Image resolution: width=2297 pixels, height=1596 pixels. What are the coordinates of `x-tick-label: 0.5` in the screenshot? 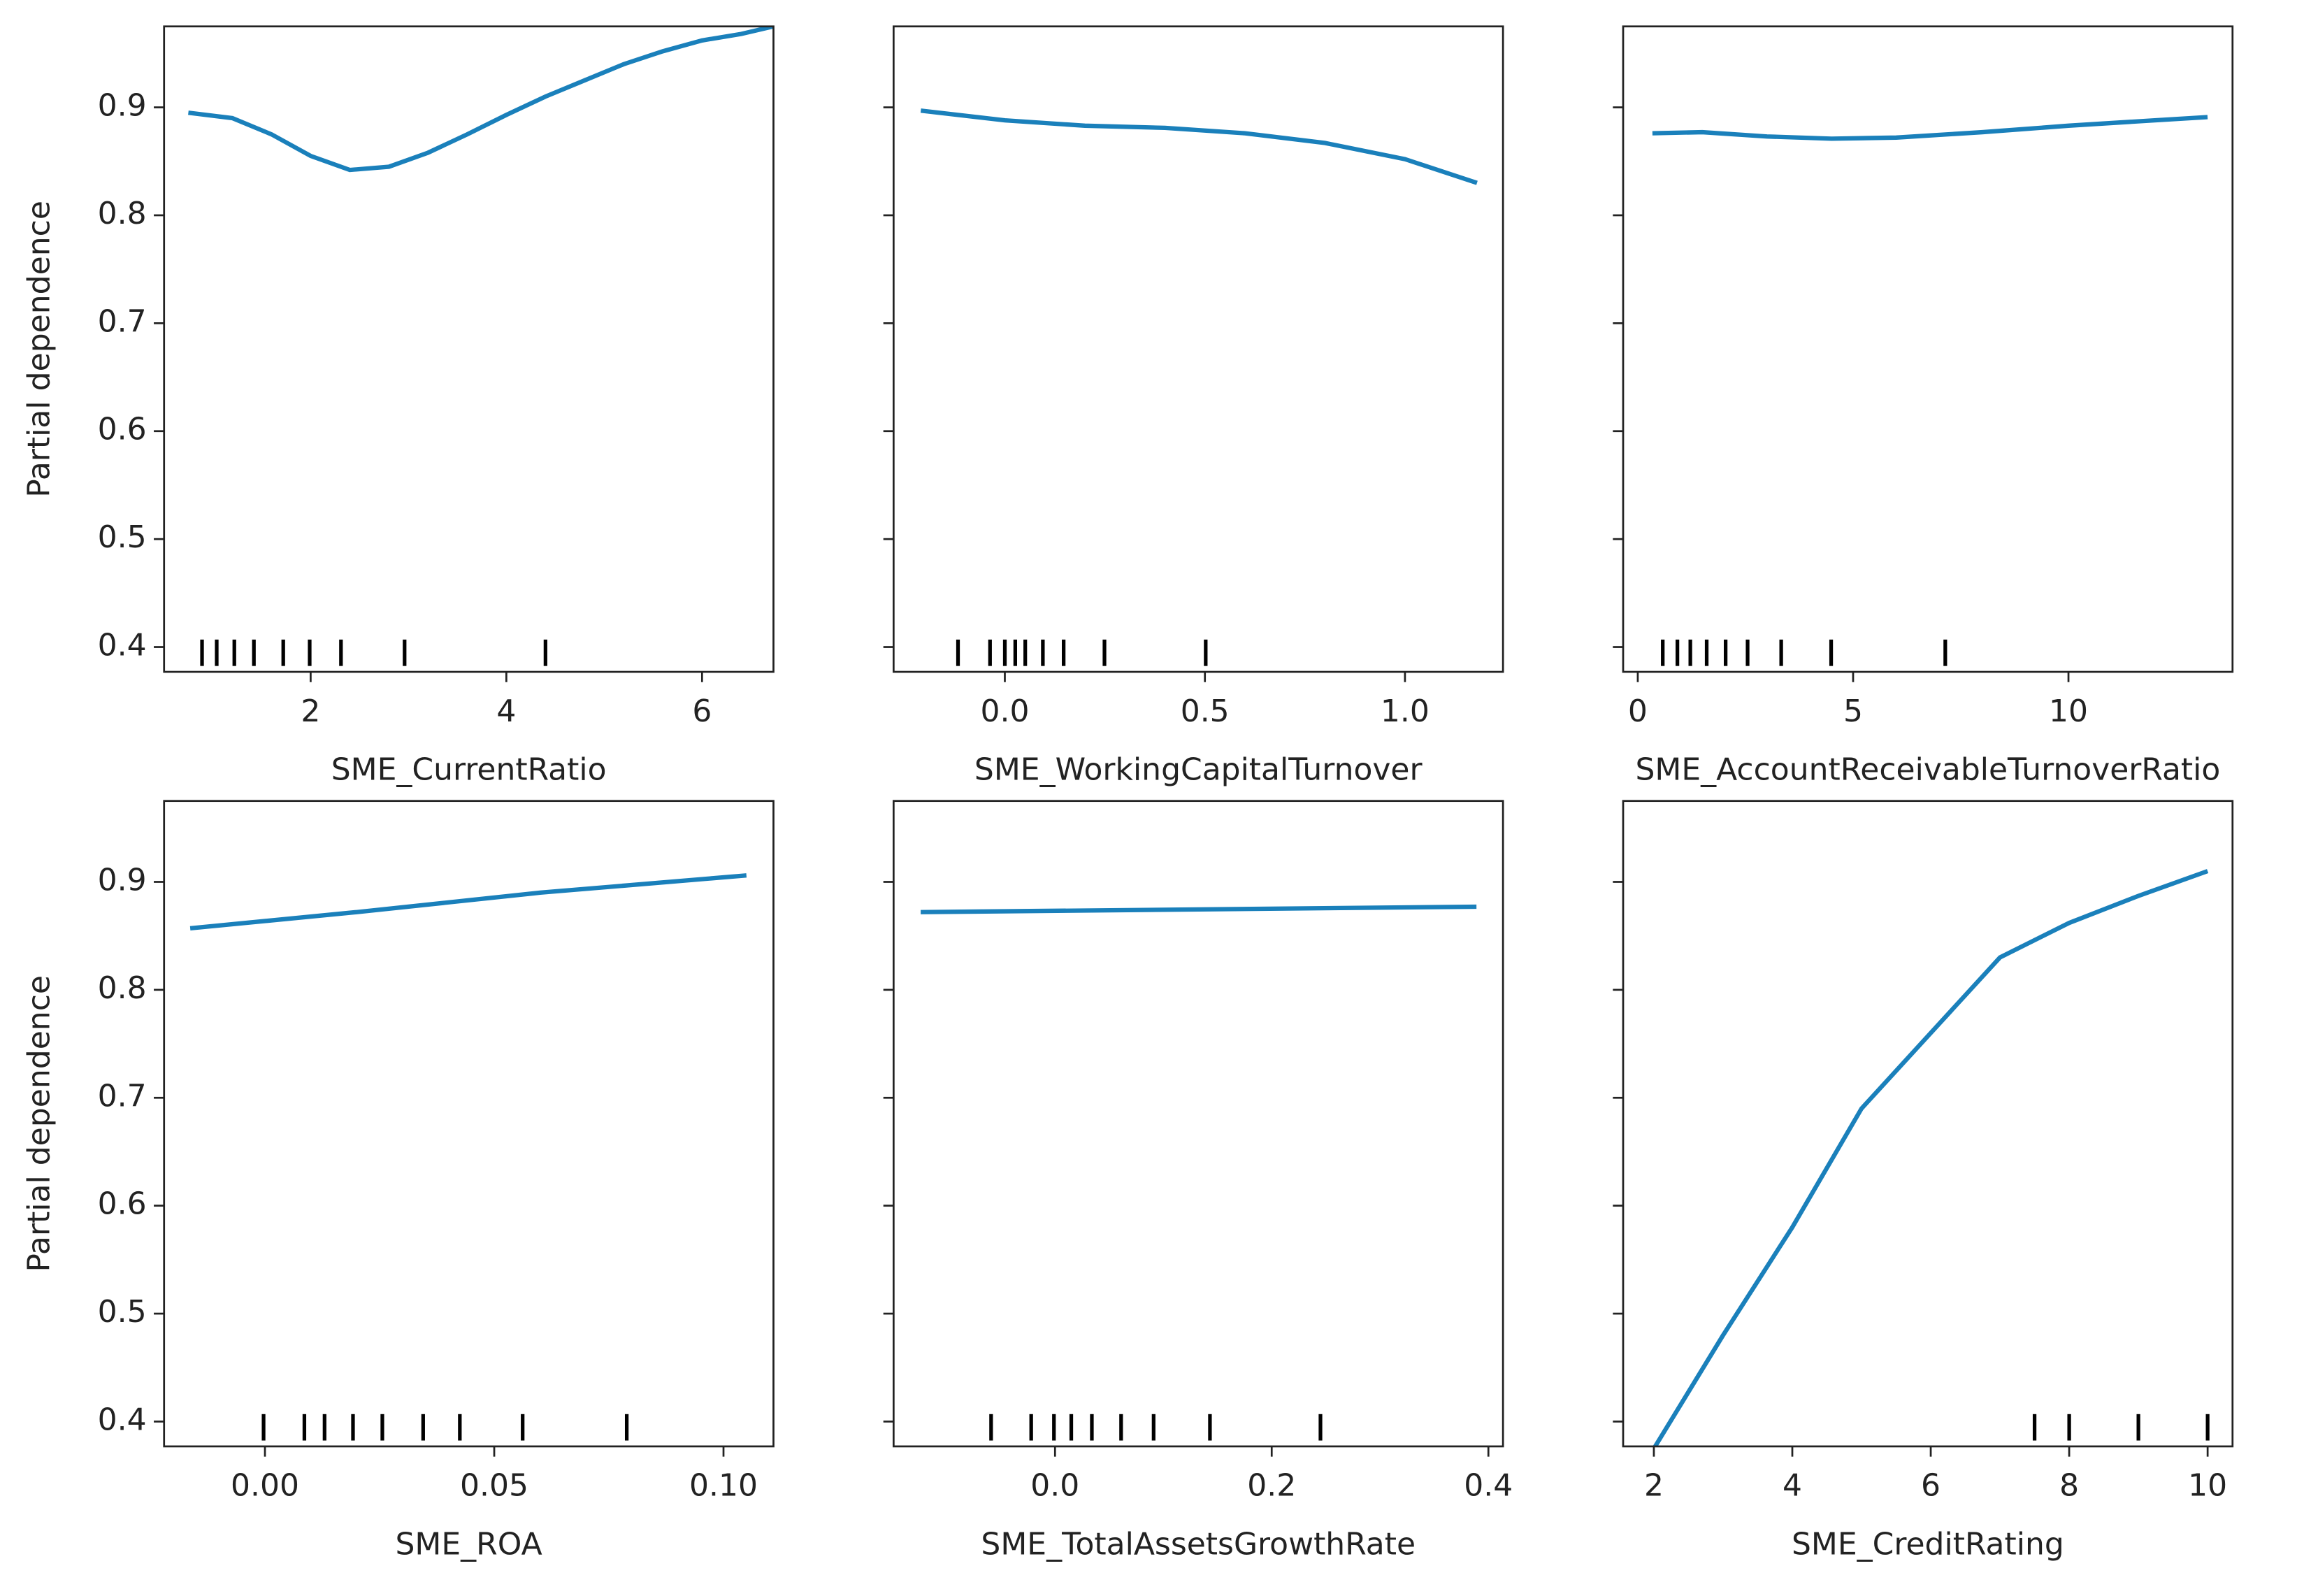 It's located at (1205, 711).